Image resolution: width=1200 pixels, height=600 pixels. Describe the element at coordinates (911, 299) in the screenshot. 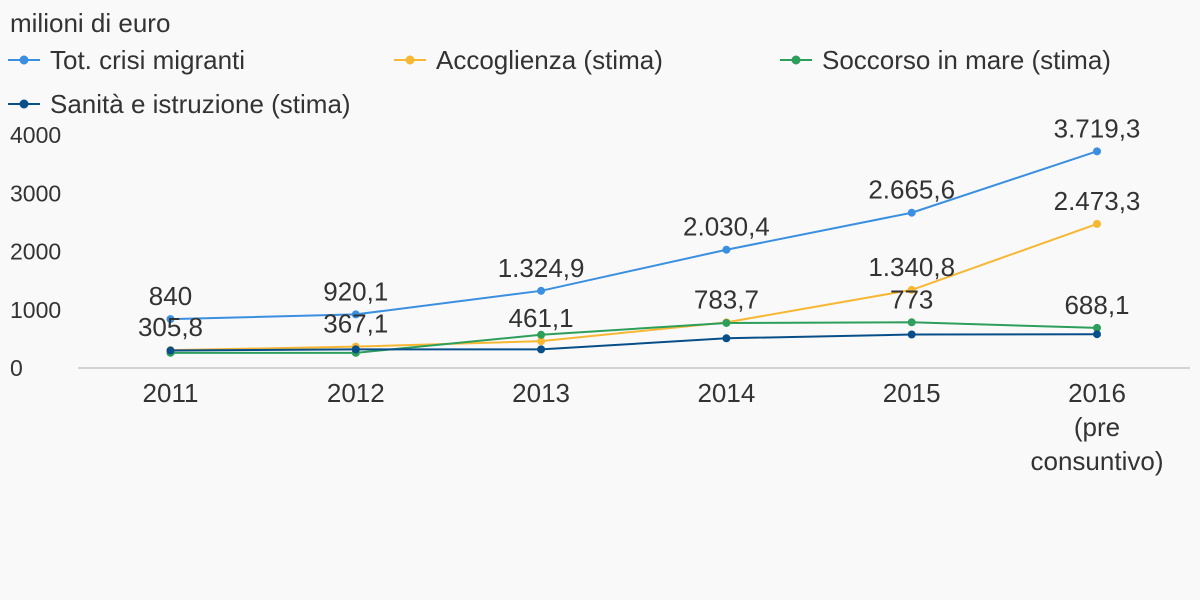

I see `data-label: 773` at that location.